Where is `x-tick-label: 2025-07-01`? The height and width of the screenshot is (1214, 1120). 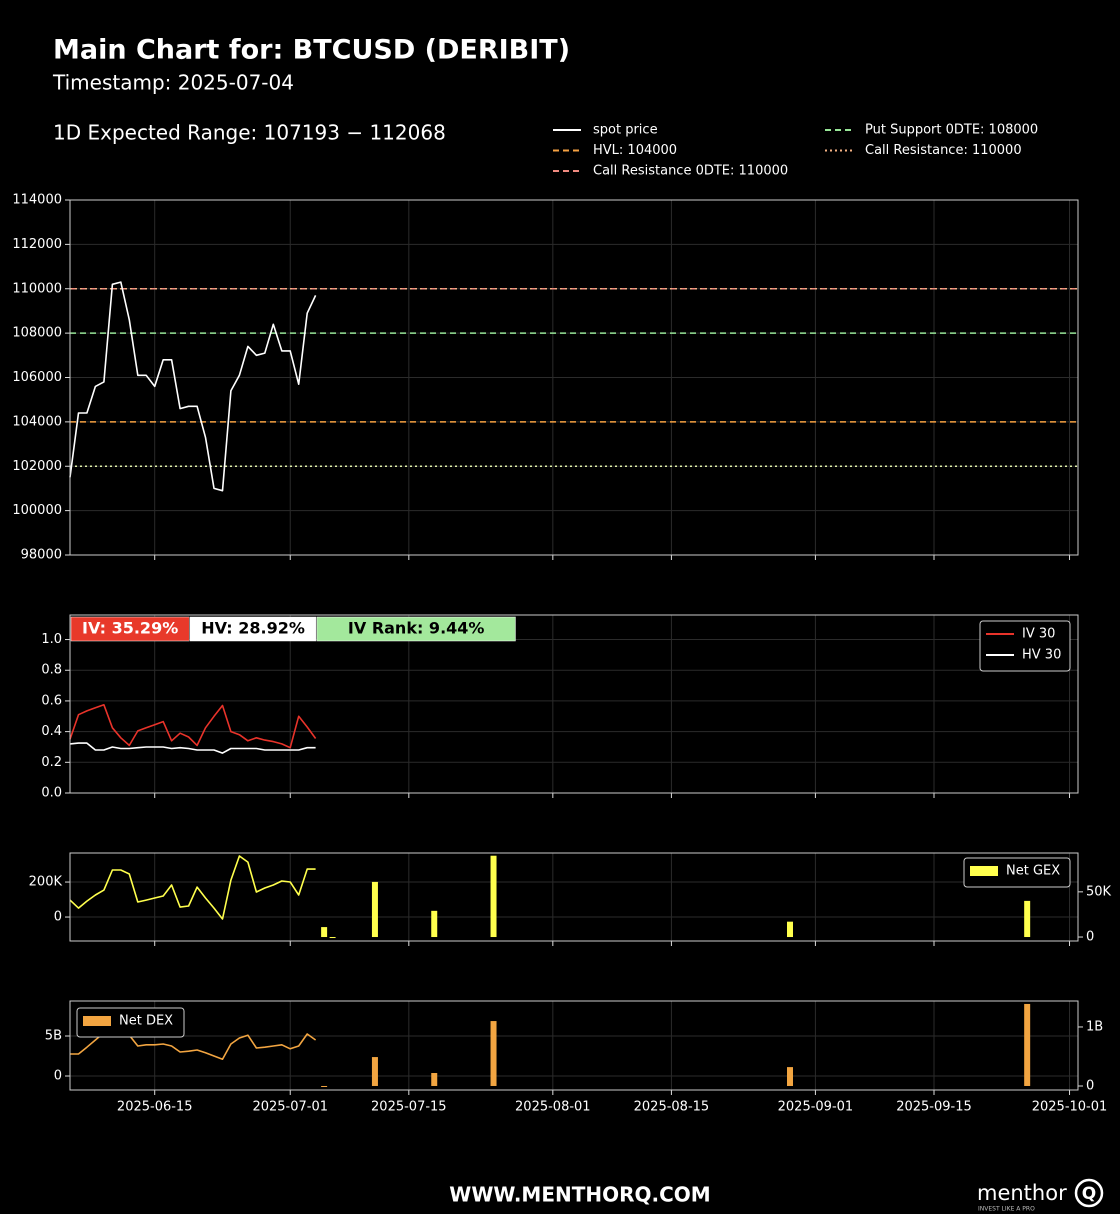
x-tick-label: 2025-07-01 is located at coordinates (290, 1107).